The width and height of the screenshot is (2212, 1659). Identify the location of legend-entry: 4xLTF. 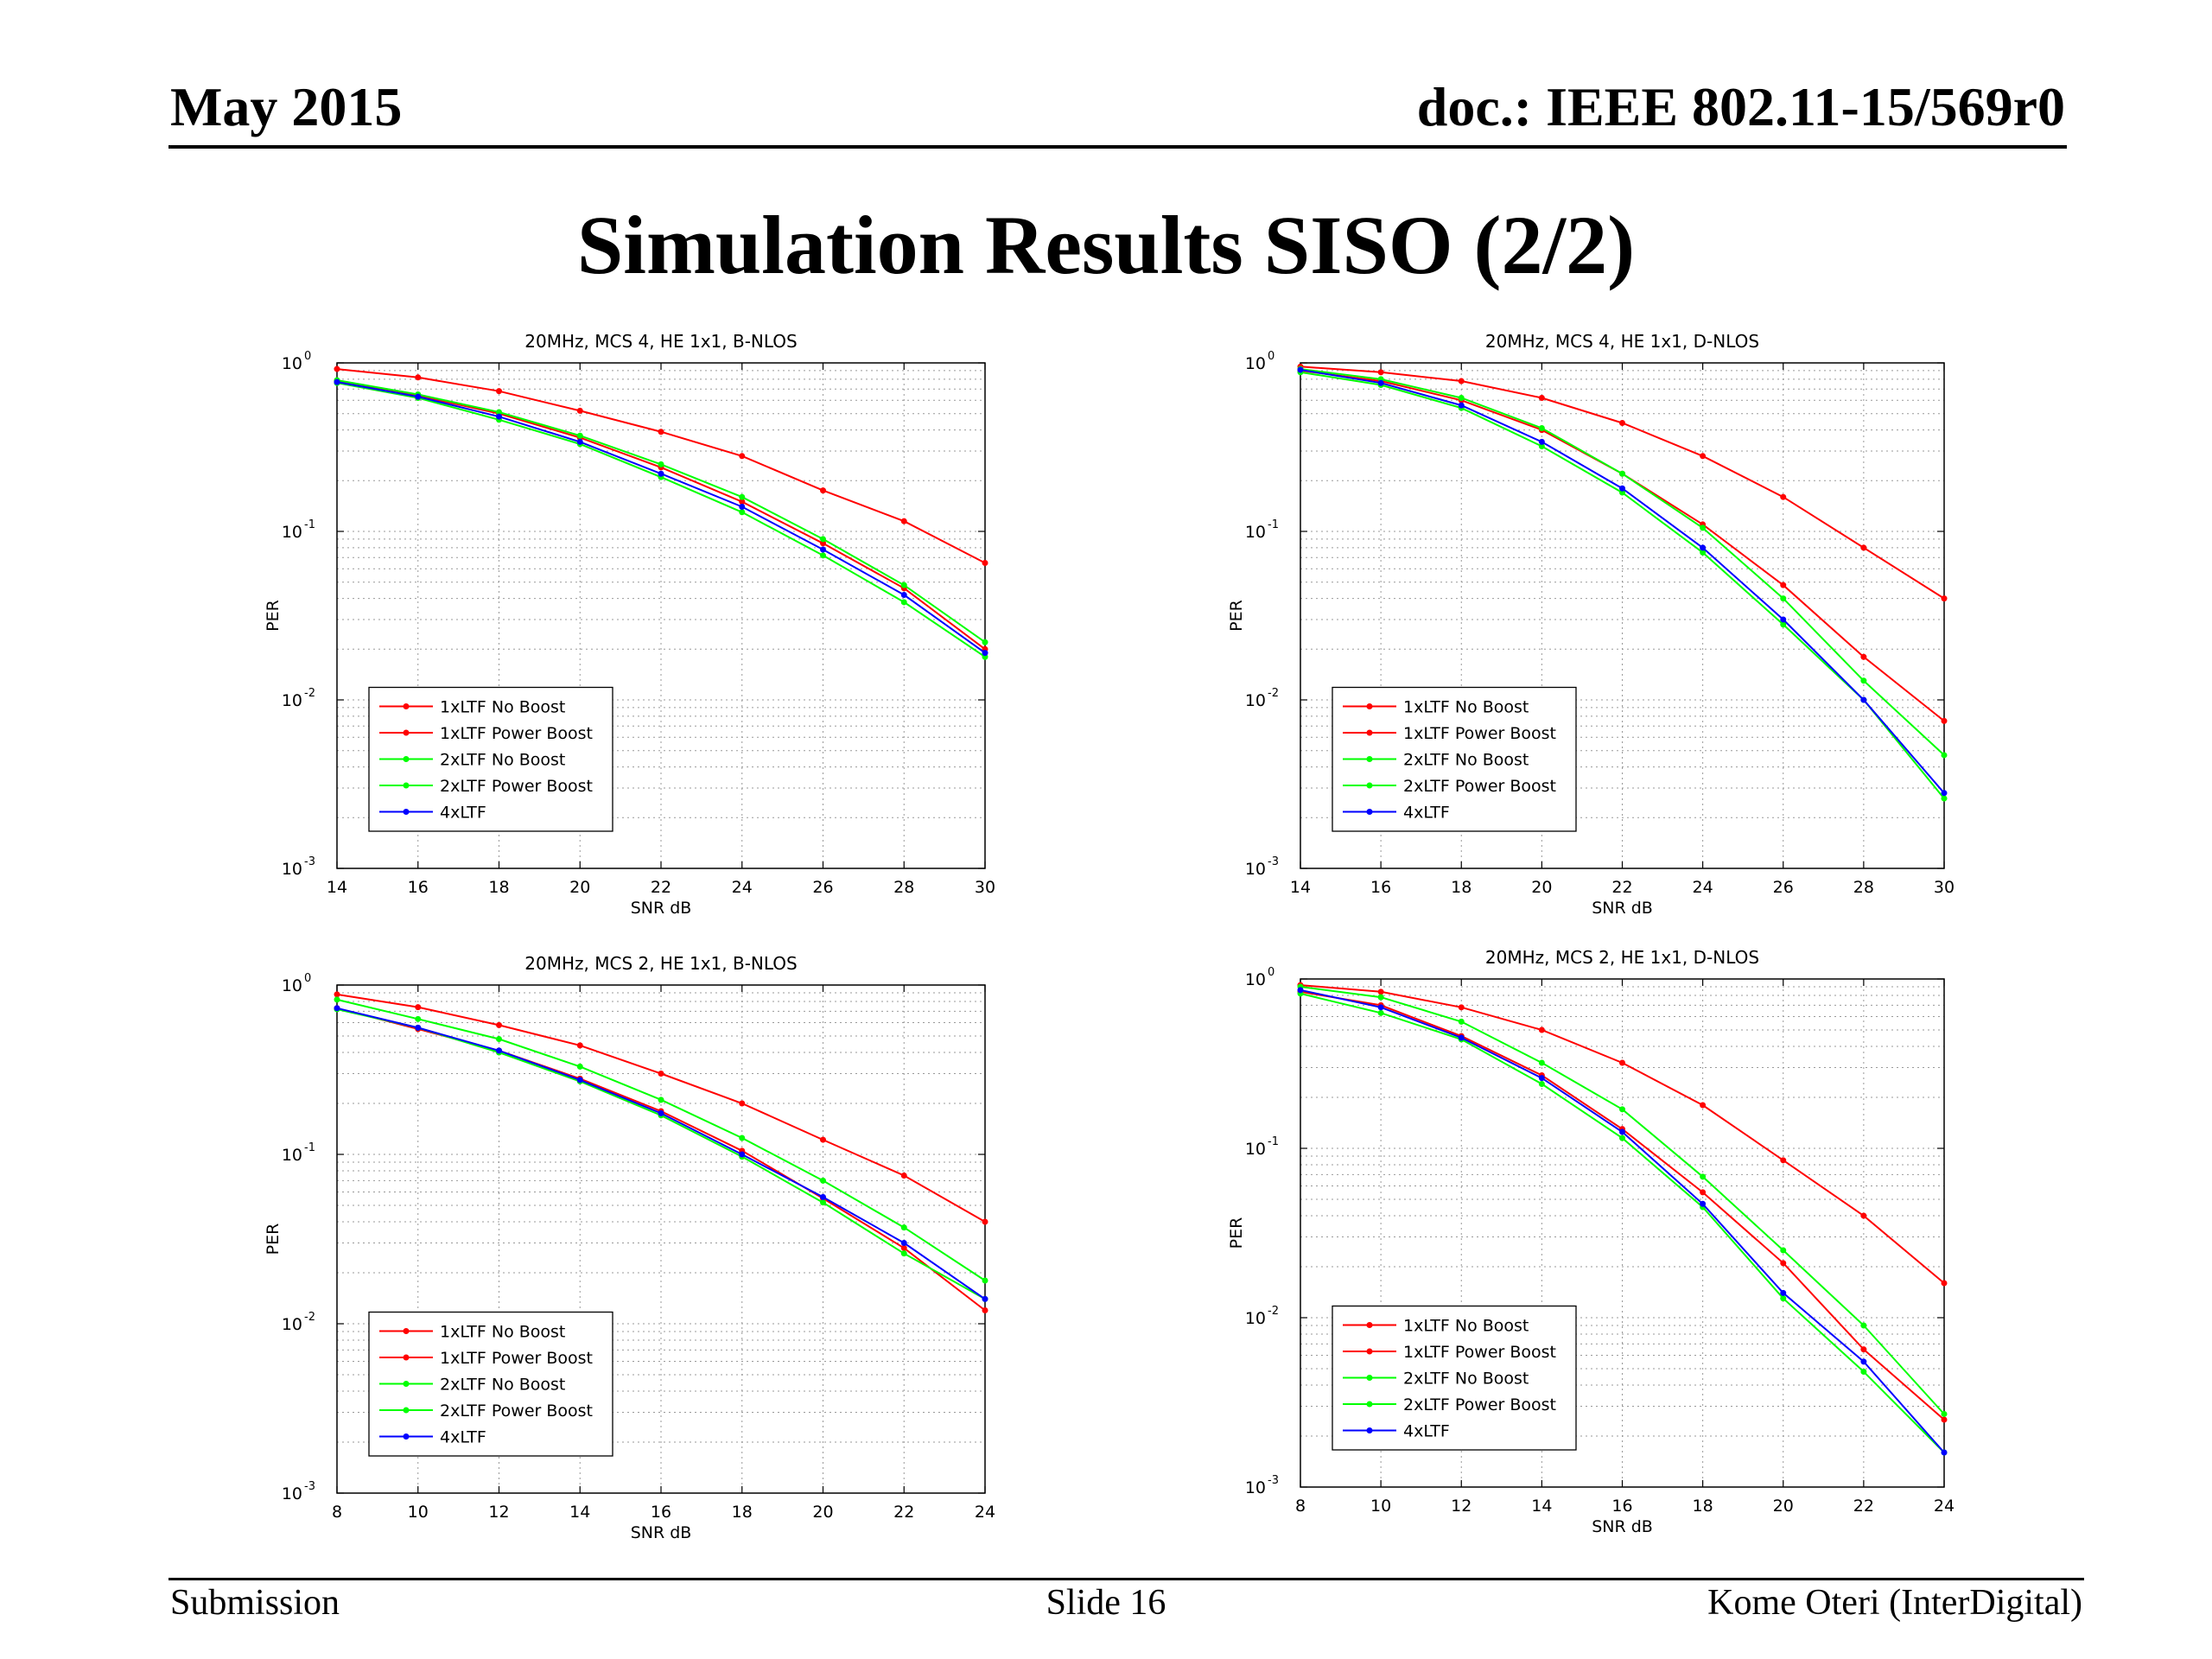
(1426, 813).